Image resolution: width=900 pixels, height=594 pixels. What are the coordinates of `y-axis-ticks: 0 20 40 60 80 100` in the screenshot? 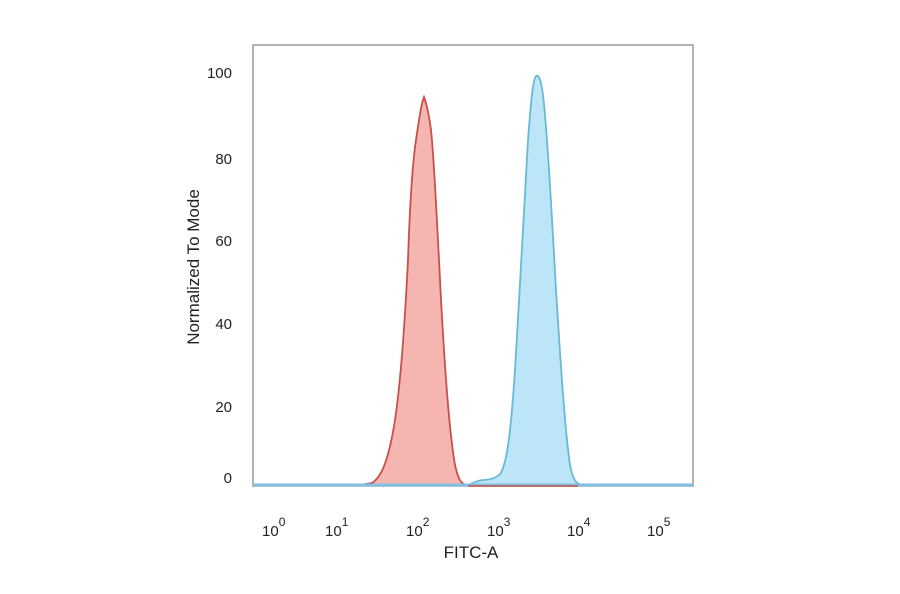 It's located at (219, 276).